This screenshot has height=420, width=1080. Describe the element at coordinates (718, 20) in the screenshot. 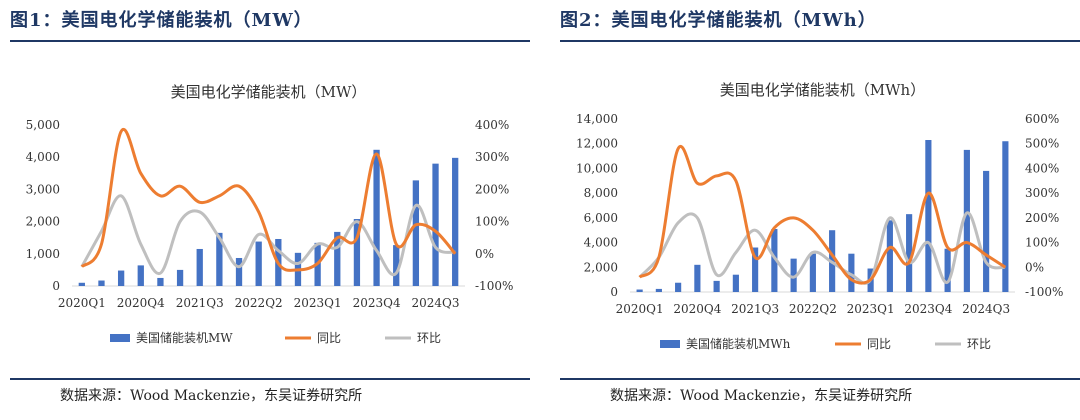

I see `figure-2-title: 图2：美国电化学储能装机（MWh）` at that location.